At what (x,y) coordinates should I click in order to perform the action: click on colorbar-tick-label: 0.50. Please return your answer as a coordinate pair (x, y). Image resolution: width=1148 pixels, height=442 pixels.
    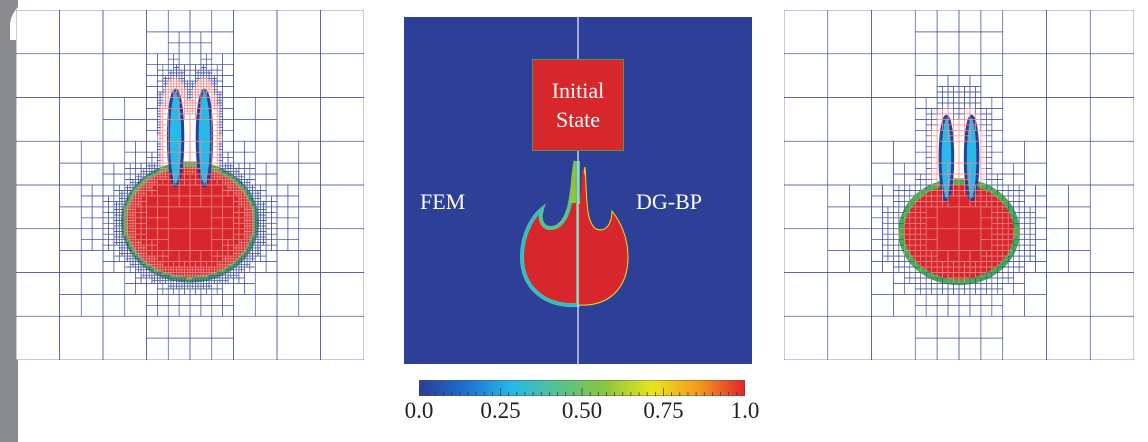
    Looking at the image, I should click on (582, 410).